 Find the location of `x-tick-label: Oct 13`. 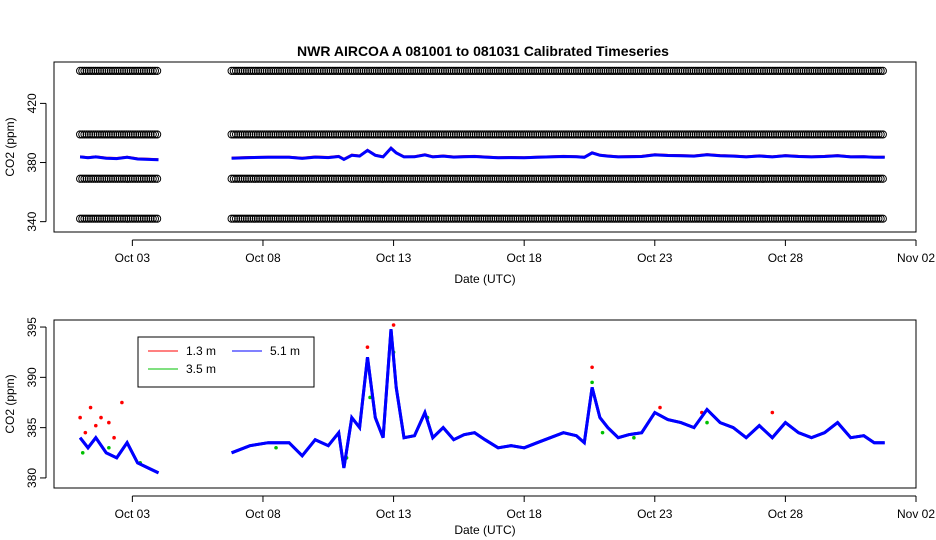

x-tick-label: Oct 13 is located at coordinates (394, 258).